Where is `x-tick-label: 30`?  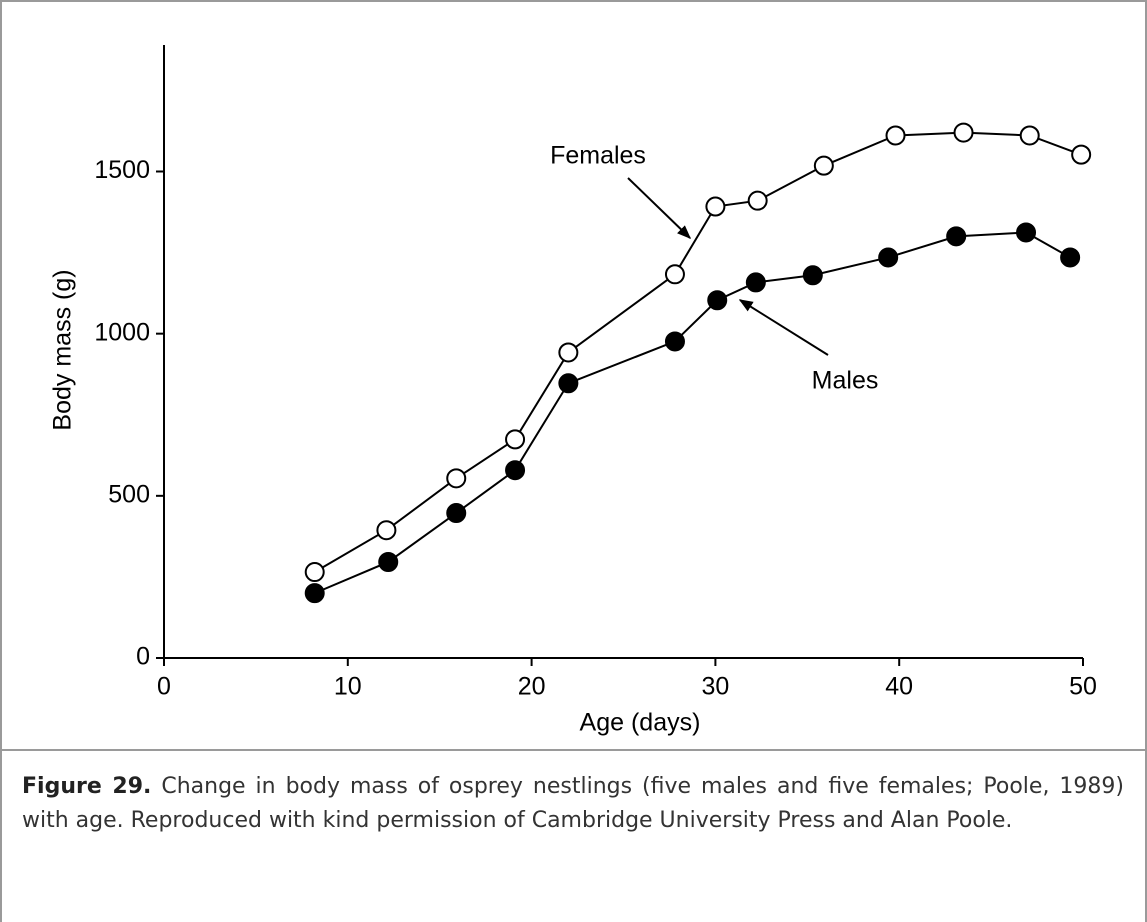
x-tick-label: 30 is located at coordinates (715, 687).